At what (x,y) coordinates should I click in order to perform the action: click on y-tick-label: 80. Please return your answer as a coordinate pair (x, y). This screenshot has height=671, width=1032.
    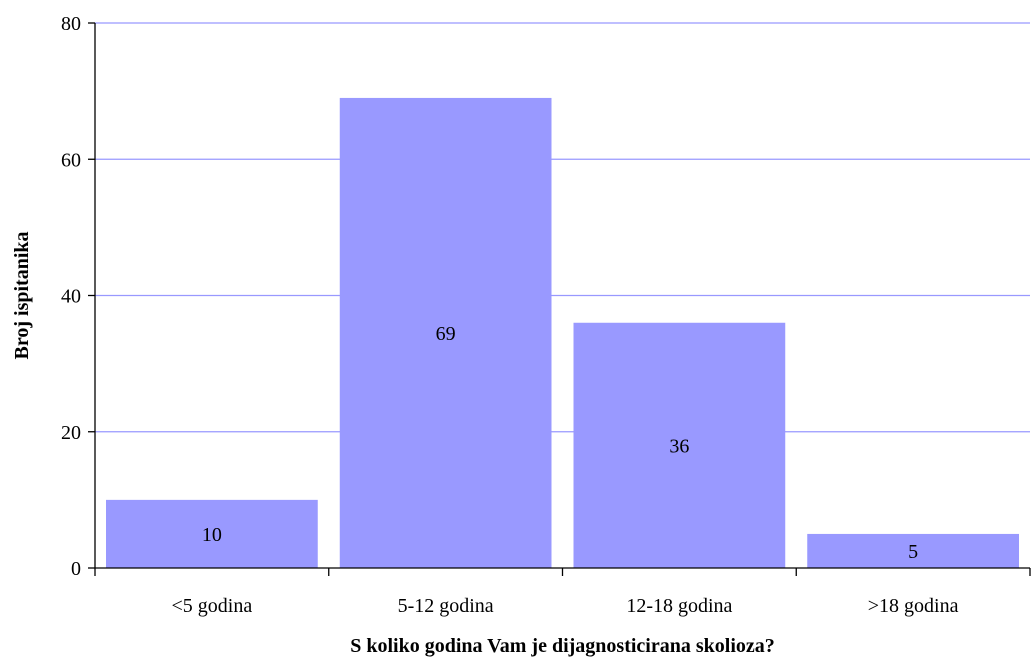
    Looking at the image, I should click on (71, 24).